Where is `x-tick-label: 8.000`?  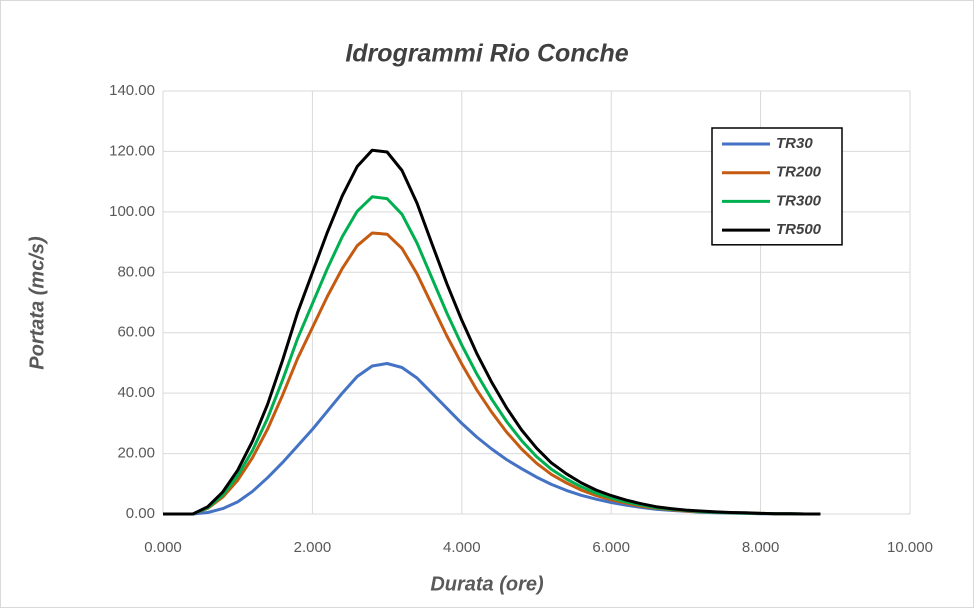
x-tick-label: 8.000 is located at coordinates (761, 547).